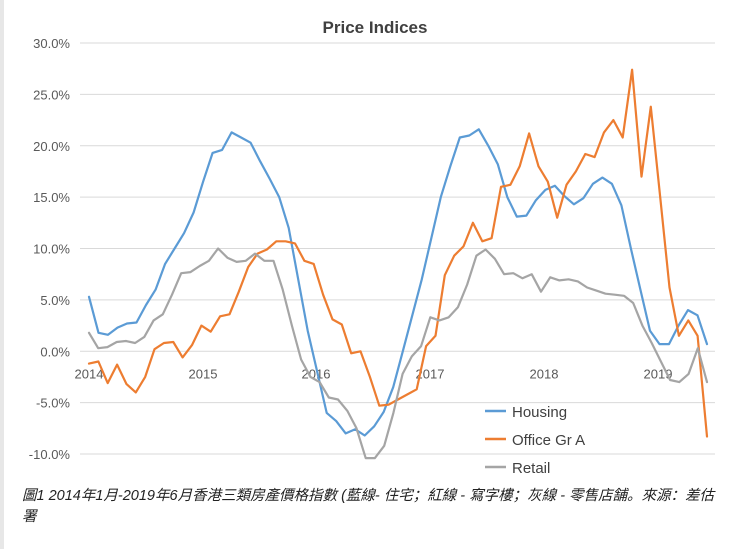 The height and width of the screenshot is (549, 740). Describe the element at coordinates (374, 373) in the screenshot. I see `x-axis-tick-labels: 2014 2015 2016 2017 2018 2019` at that location.